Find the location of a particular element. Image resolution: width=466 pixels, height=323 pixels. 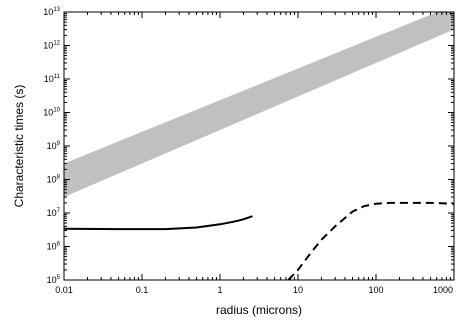

y-tick-label: 1011 is located at coordinates (52, 79).